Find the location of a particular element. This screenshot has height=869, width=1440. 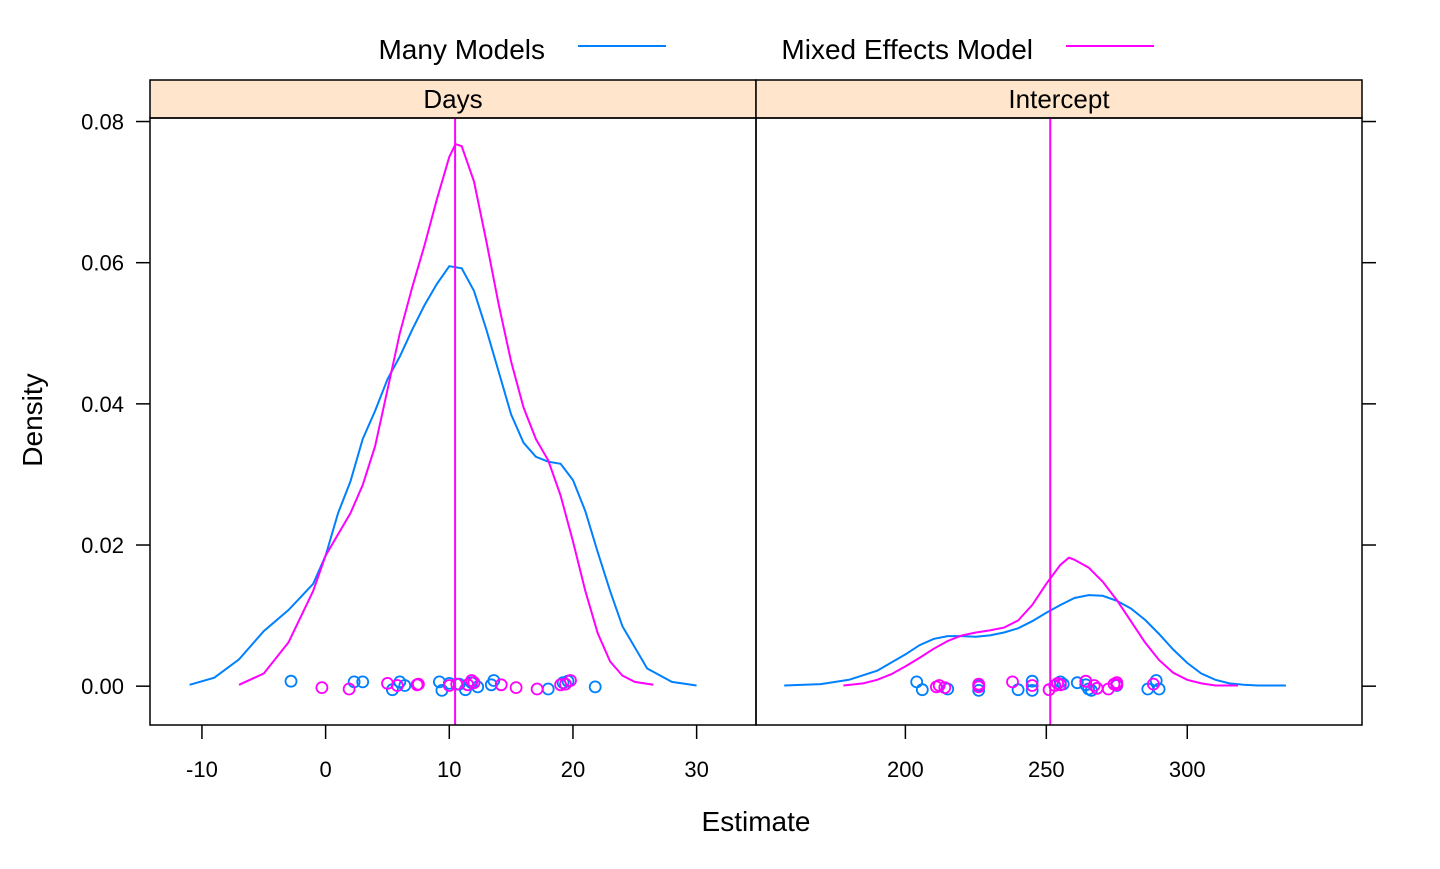

y-tick-label: 0.06 is located at coordinates (102, 263).